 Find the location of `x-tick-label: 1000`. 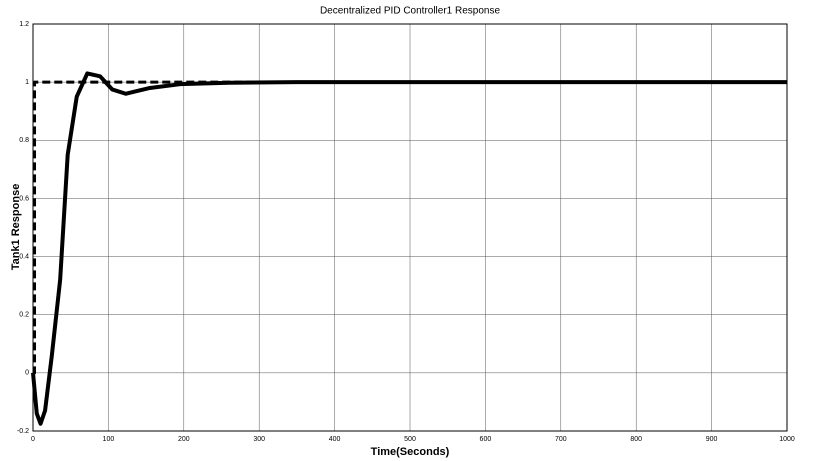

x-tick-label: 1000 is located at coordinates (787, 439).